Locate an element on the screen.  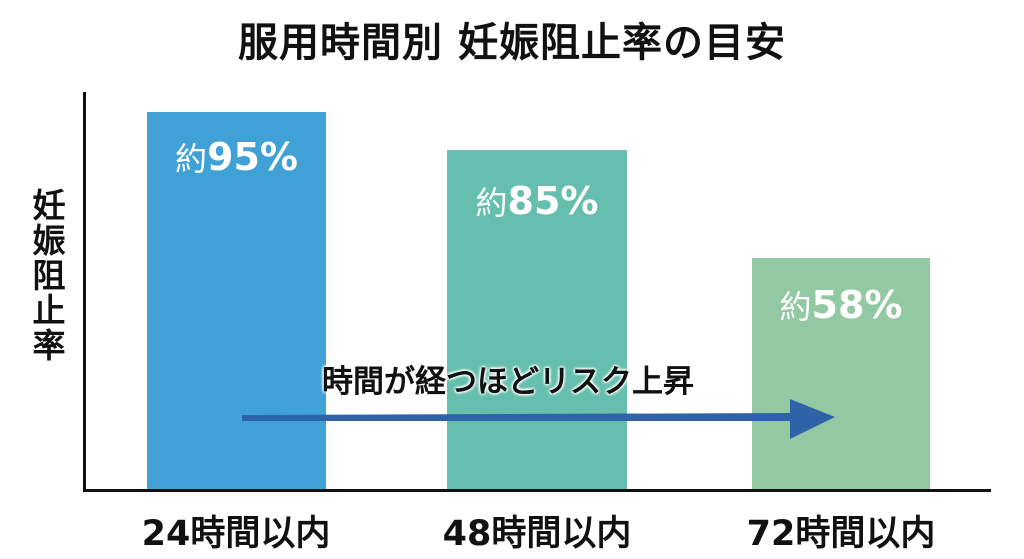
bar-24h: 約95% is located at coordinates (236, 301).